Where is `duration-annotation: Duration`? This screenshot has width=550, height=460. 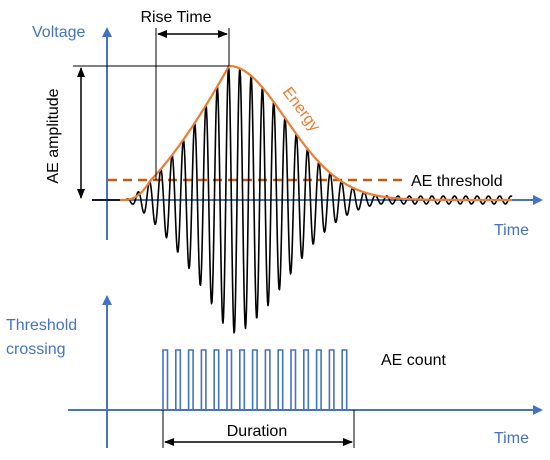
duration-annotation: Duration is located at coordinates (258, 429).